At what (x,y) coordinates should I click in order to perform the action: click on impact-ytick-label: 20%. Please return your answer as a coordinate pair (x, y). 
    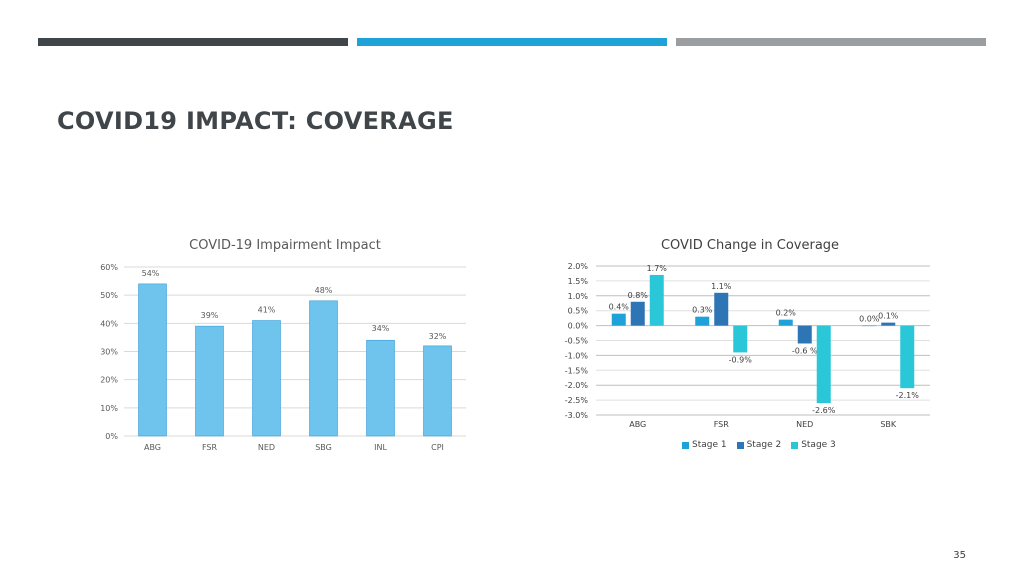
    Looking at the image, I should click on (109, 380).